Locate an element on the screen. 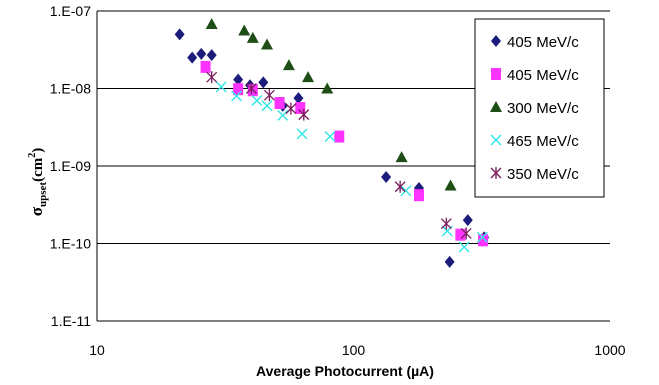 This screenshot has width=659, height=385. legend-label-4: 465 MeV/c is located at coordinates (543, 141).